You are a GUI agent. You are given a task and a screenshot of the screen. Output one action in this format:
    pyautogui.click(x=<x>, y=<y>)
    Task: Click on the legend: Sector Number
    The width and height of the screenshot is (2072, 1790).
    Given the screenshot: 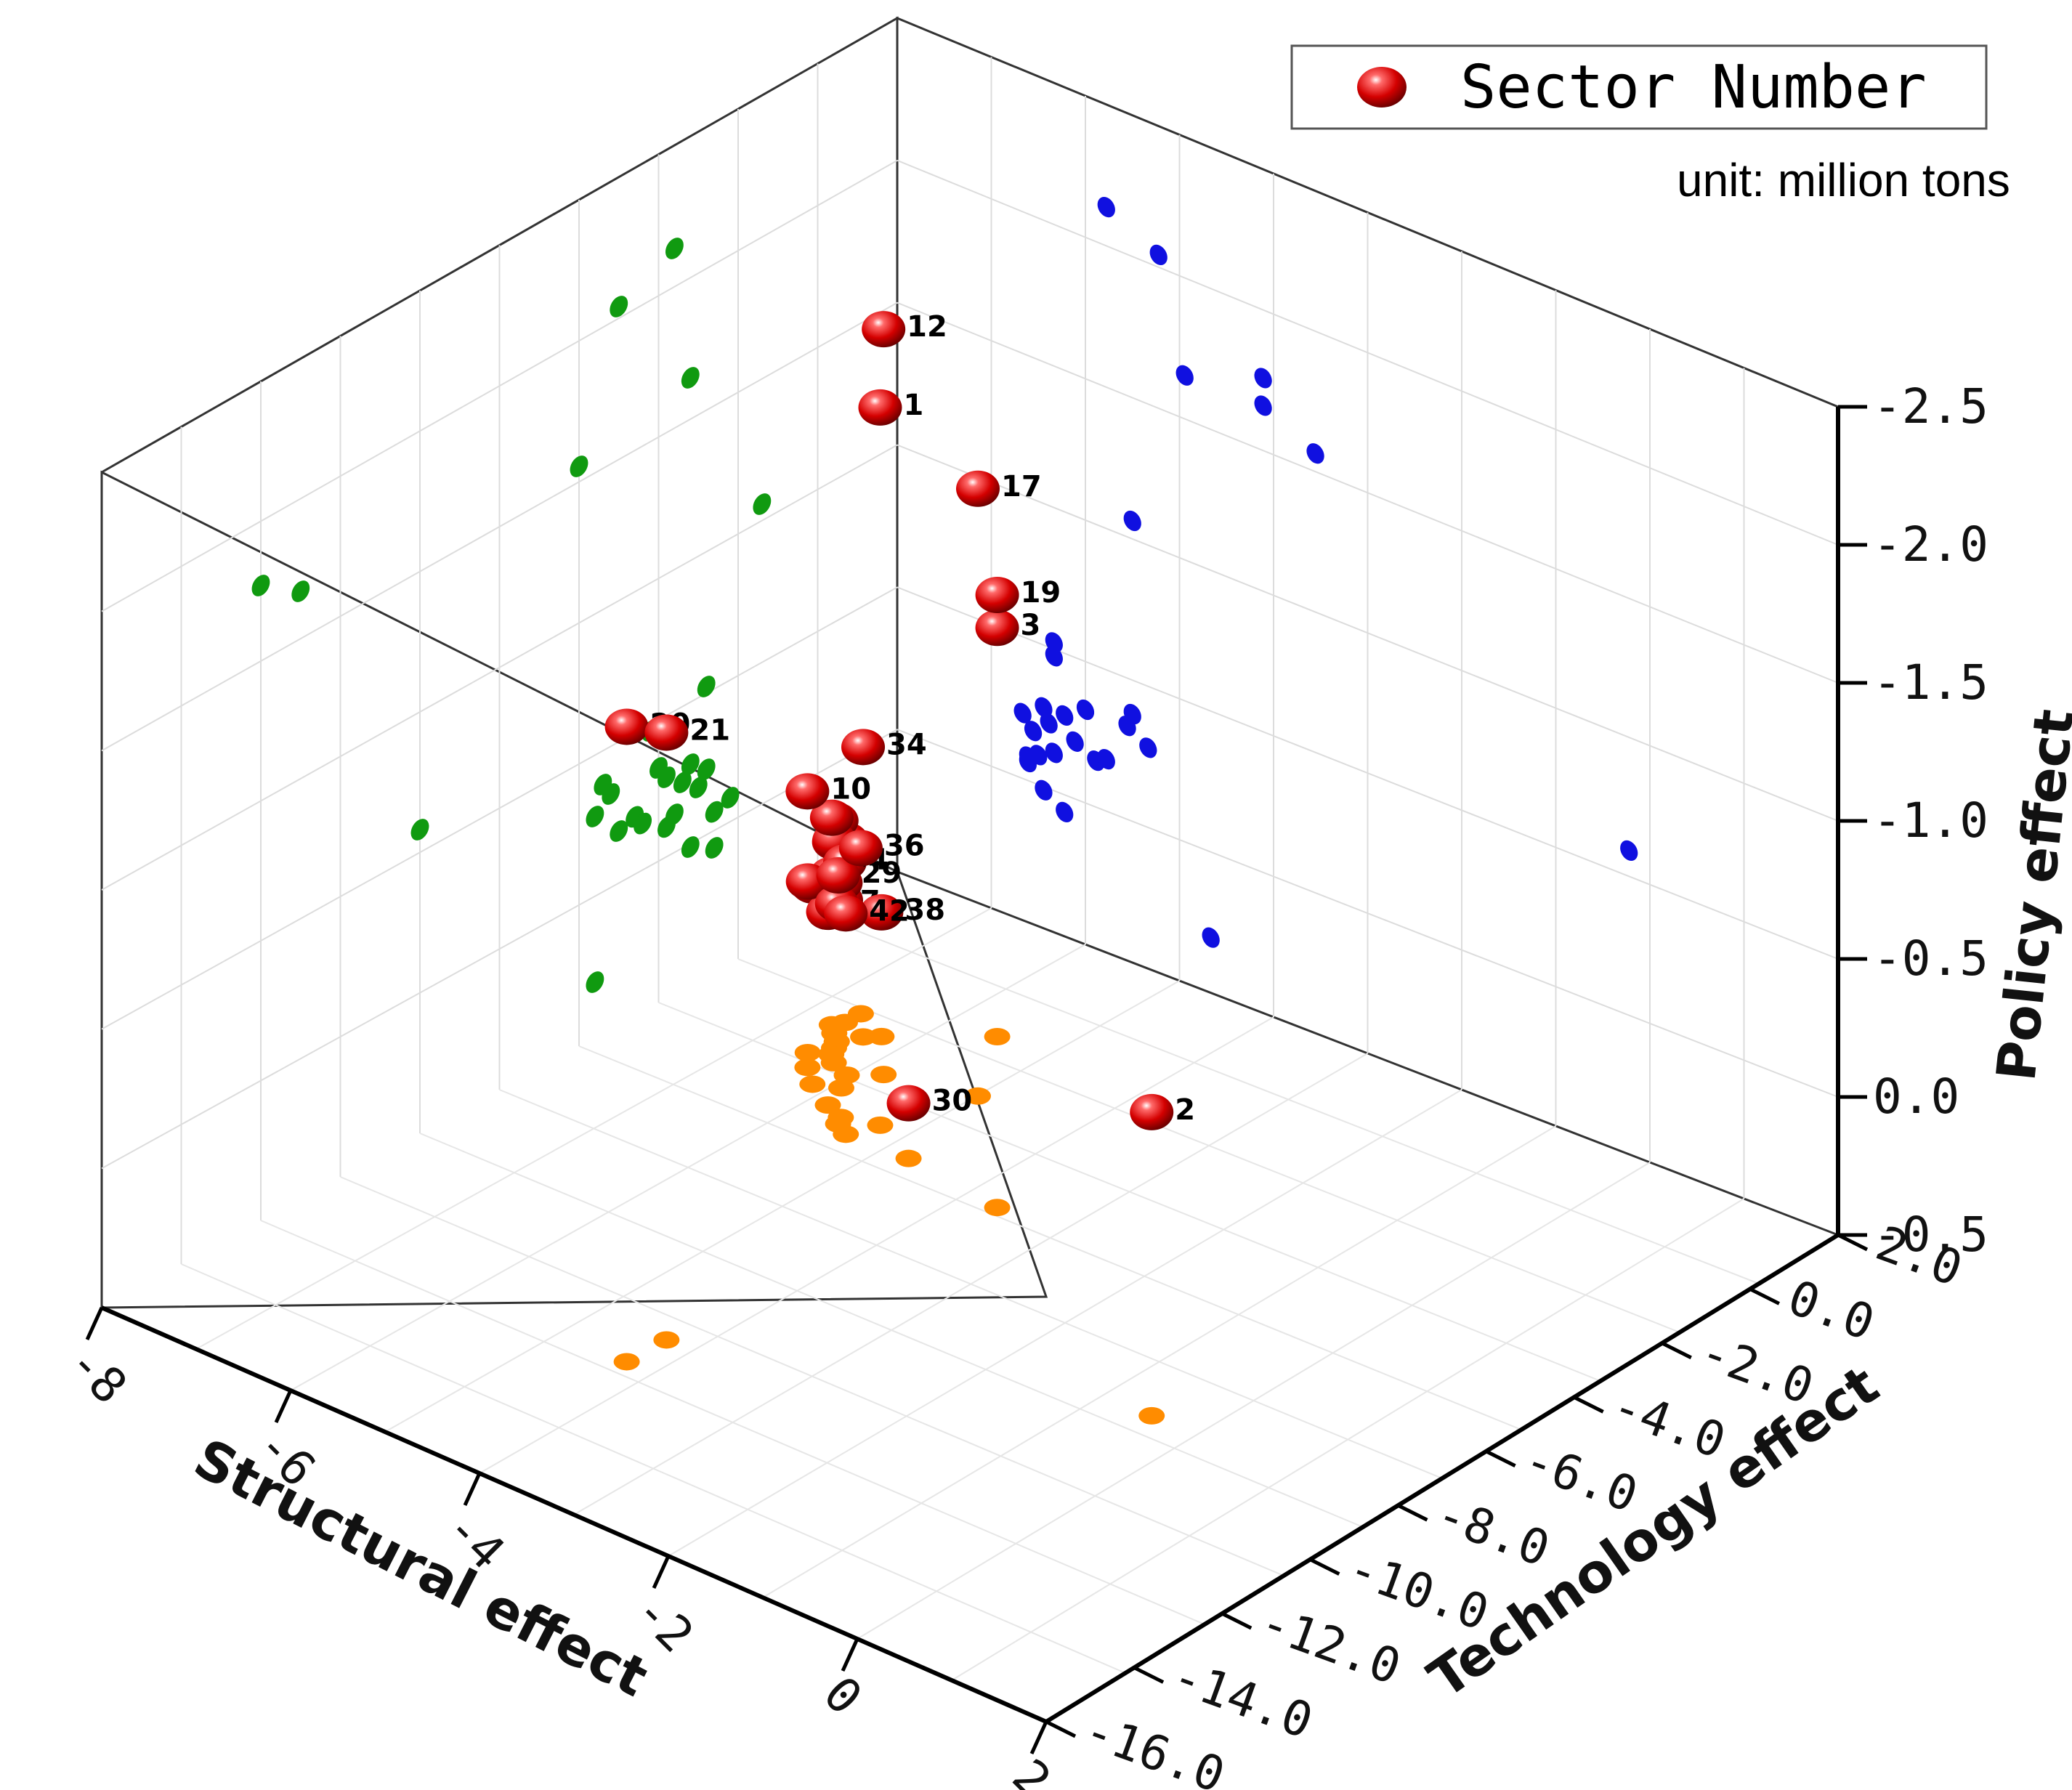 What is the action you would take?
    pyautogui.click(x=1639, y=87)
    